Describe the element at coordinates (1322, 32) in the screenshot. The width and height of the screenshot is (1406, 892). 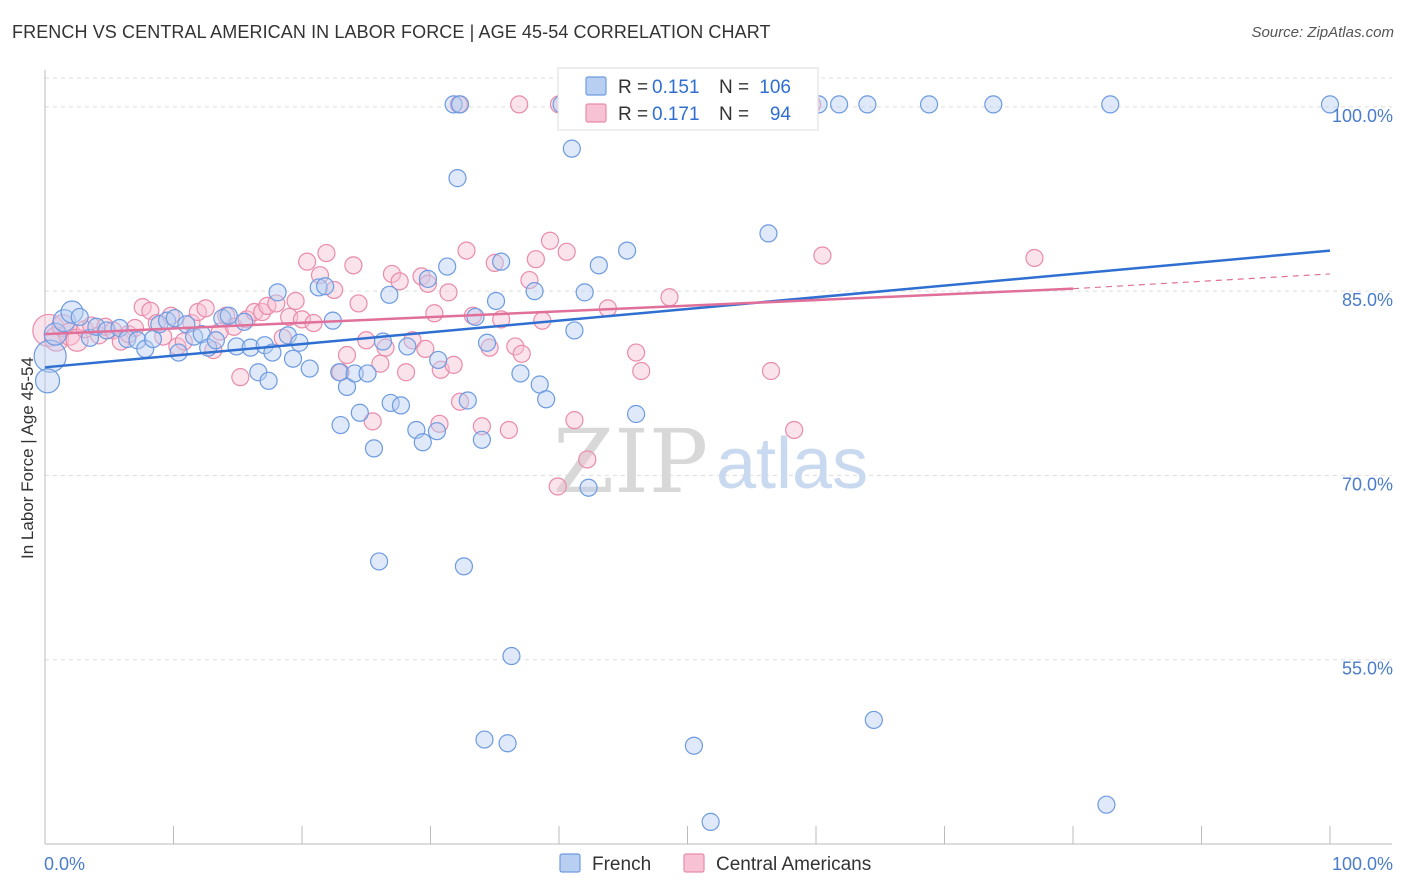
I see `source-label: Source: ZipAtlas.com` at that location.